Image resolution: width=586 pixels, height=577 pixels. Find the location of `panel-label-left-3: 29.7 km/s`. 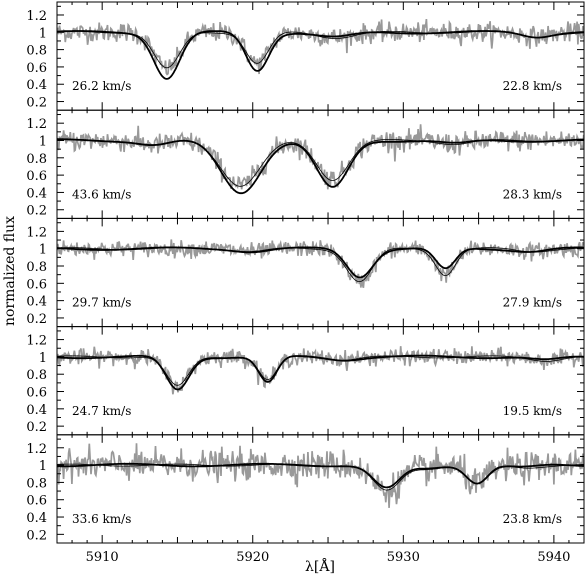

panel-label-left-3: 29.7 km/s is located at coordinates (101, 303).